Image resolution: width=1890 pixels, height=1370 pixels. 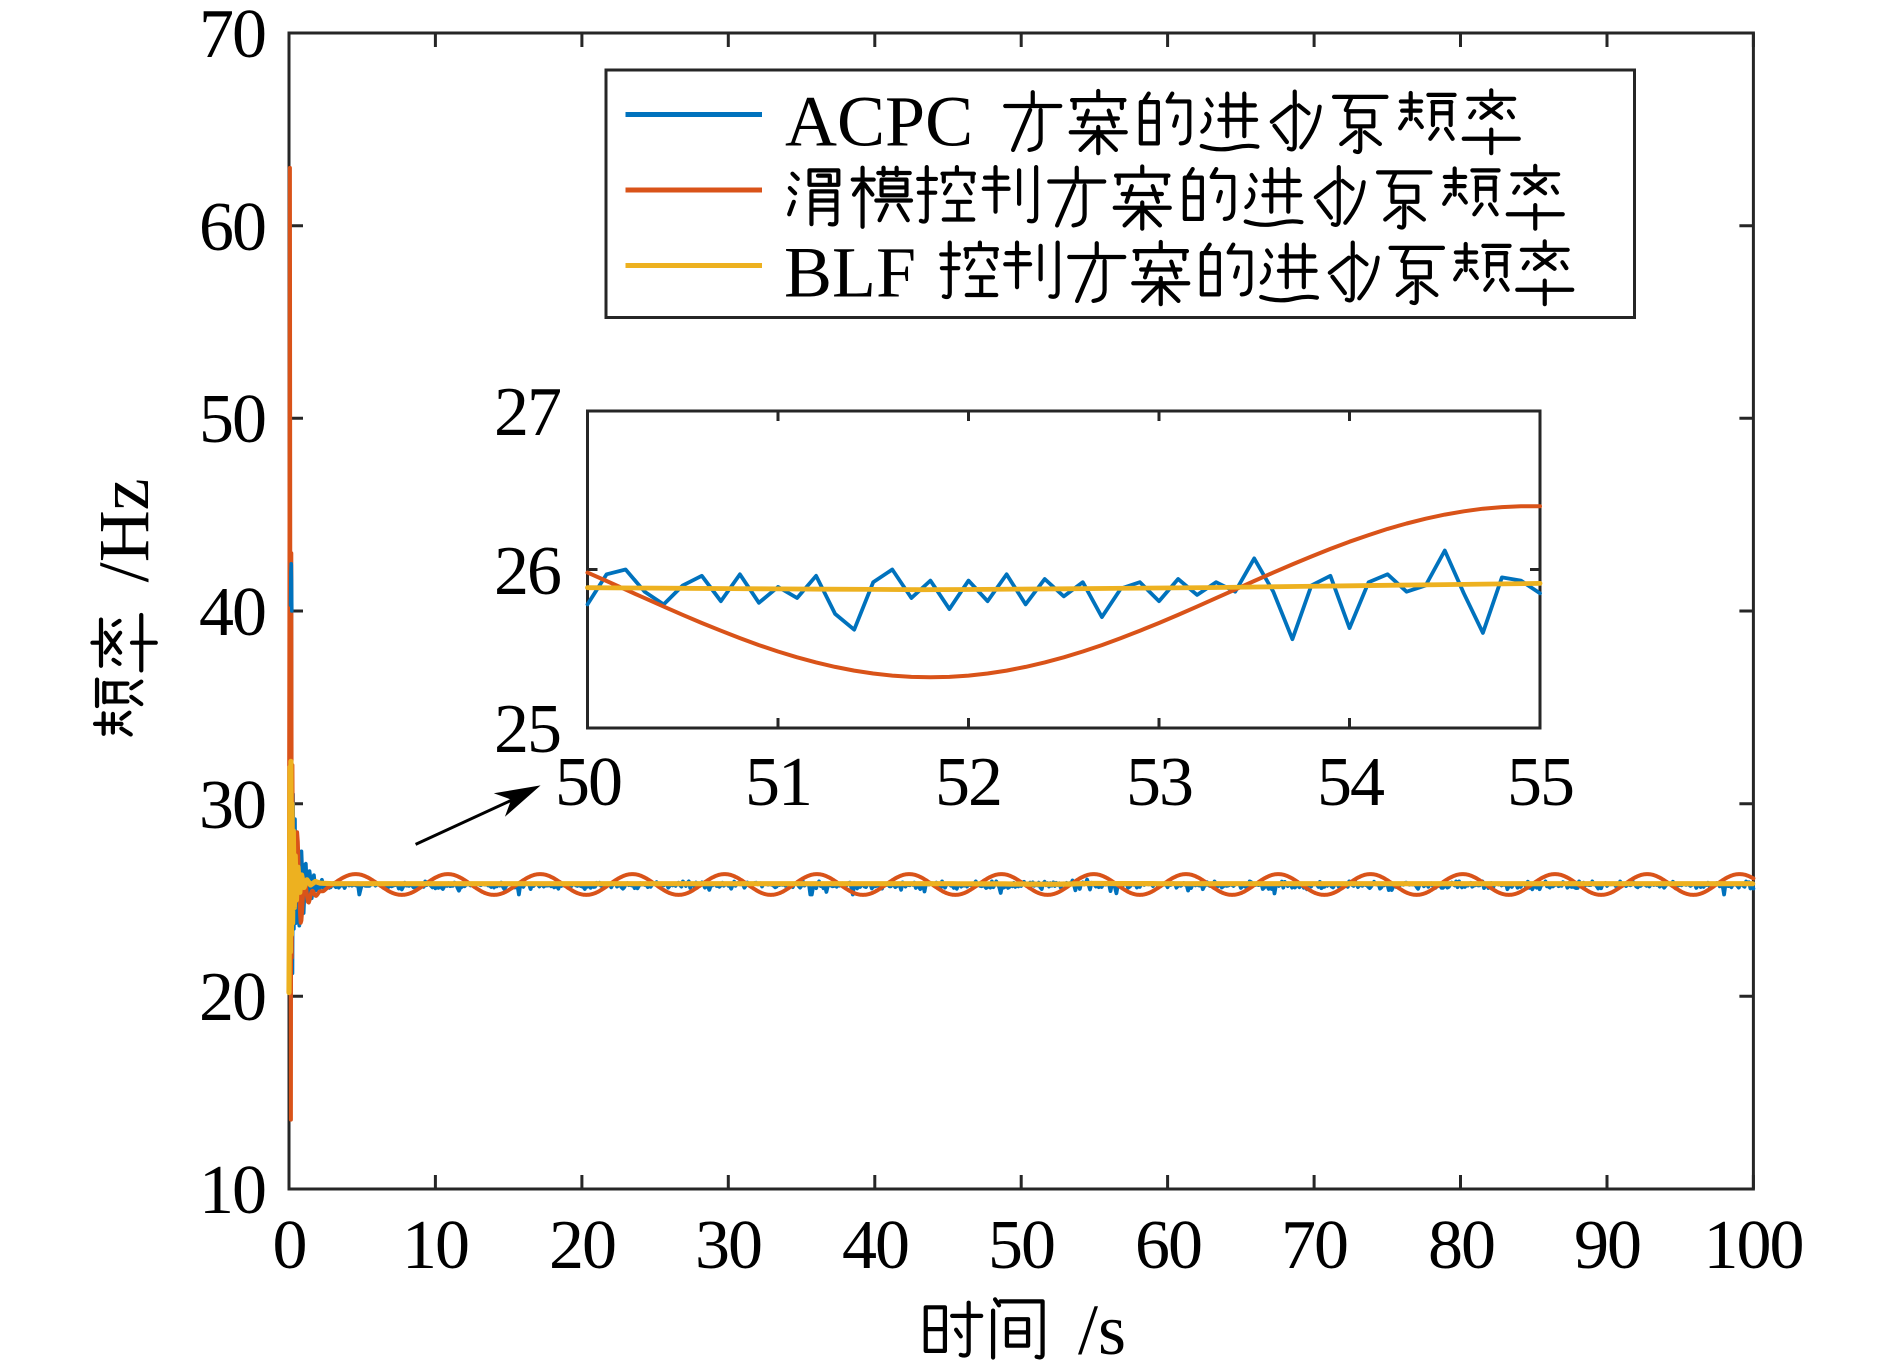 I want to click on svg-text: 26, so click(x=527, y=571).